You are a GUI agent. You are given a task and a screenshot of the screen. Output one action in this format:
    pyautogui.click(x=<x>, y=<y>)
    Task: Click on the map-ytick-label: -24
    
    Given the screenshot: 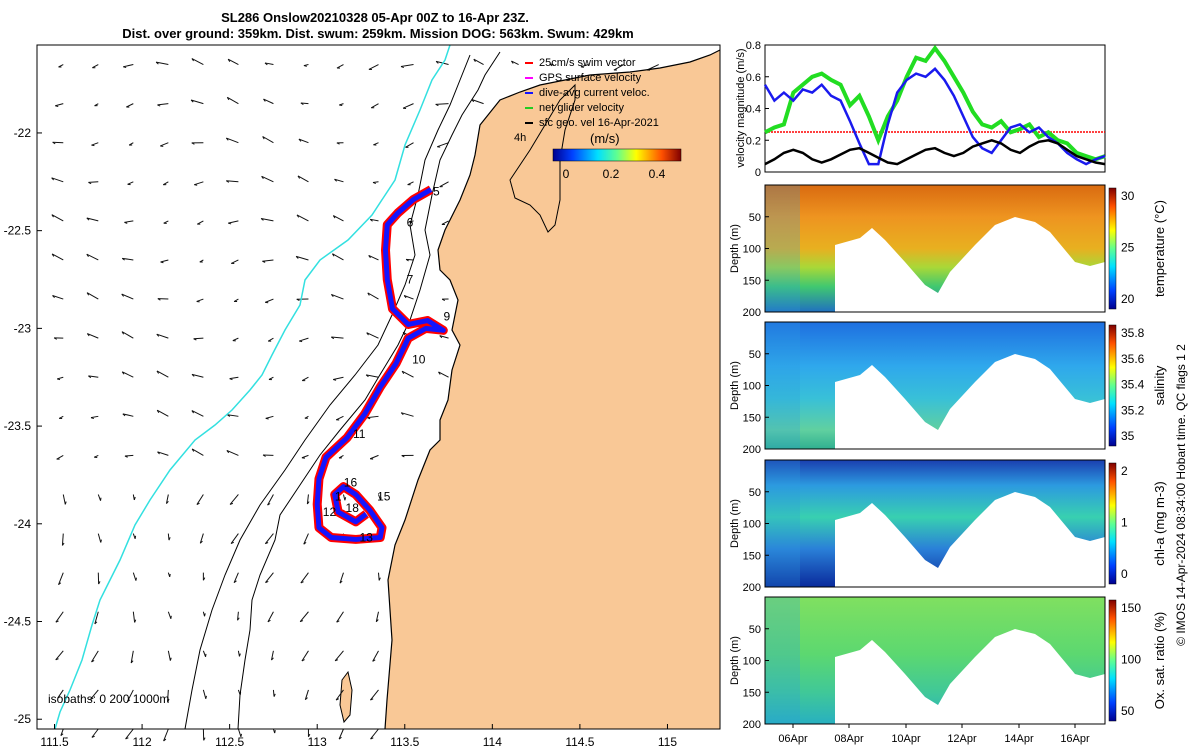 What is the action you would take?
    pyautogui.click(x=23, y=524)
    